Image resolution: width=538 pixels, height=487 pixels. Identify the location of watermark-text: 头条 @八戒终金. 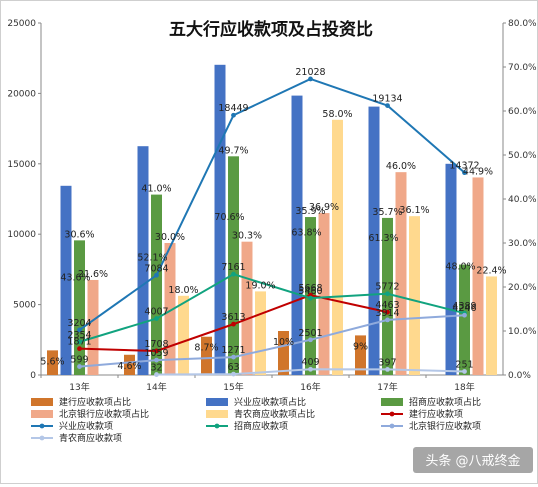
(472, 461).